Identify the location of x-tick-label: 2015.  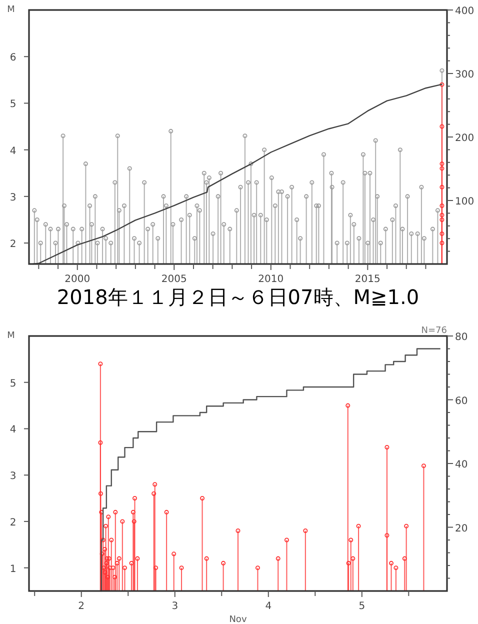
(367, 279).